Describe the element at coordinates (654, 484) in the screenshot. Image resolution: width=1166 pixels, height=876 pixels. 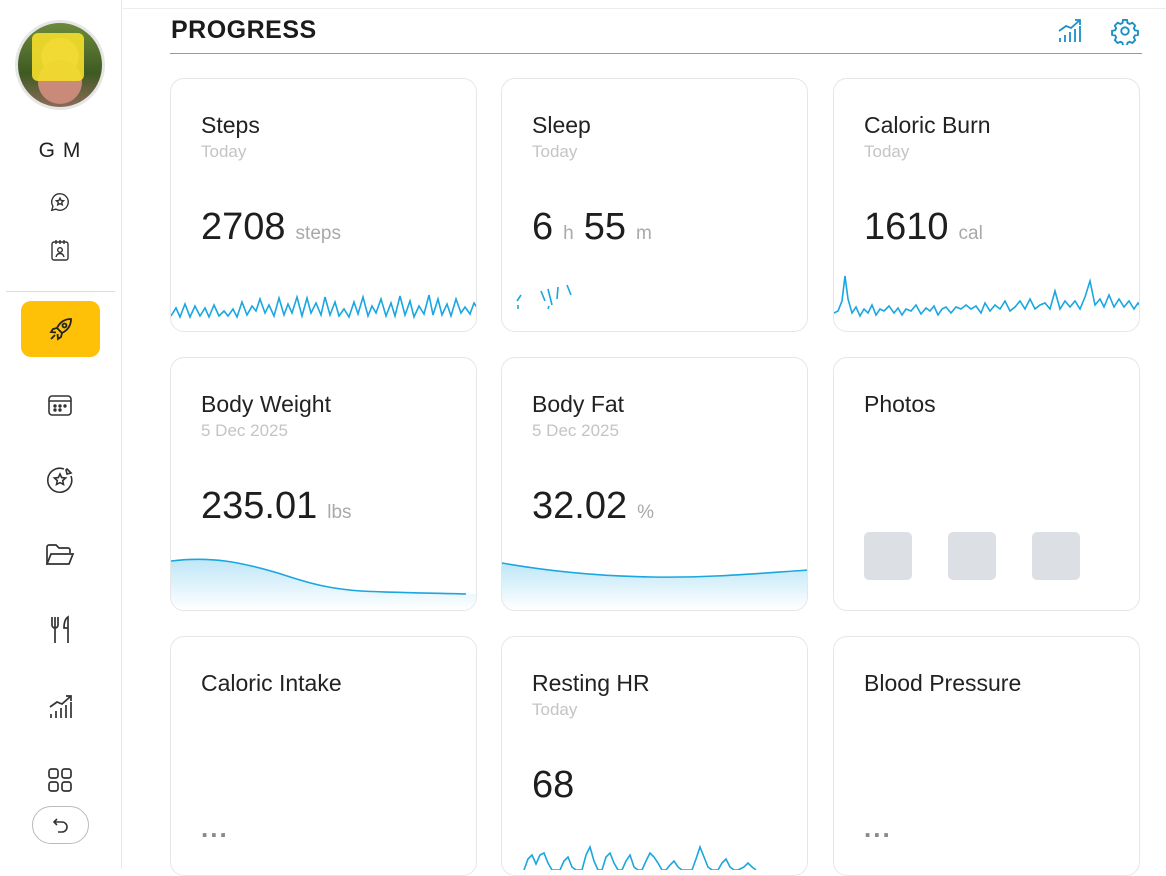
I see `card-body-fat: Body Fat 5 Dec 2025 32.02 %` at that location.